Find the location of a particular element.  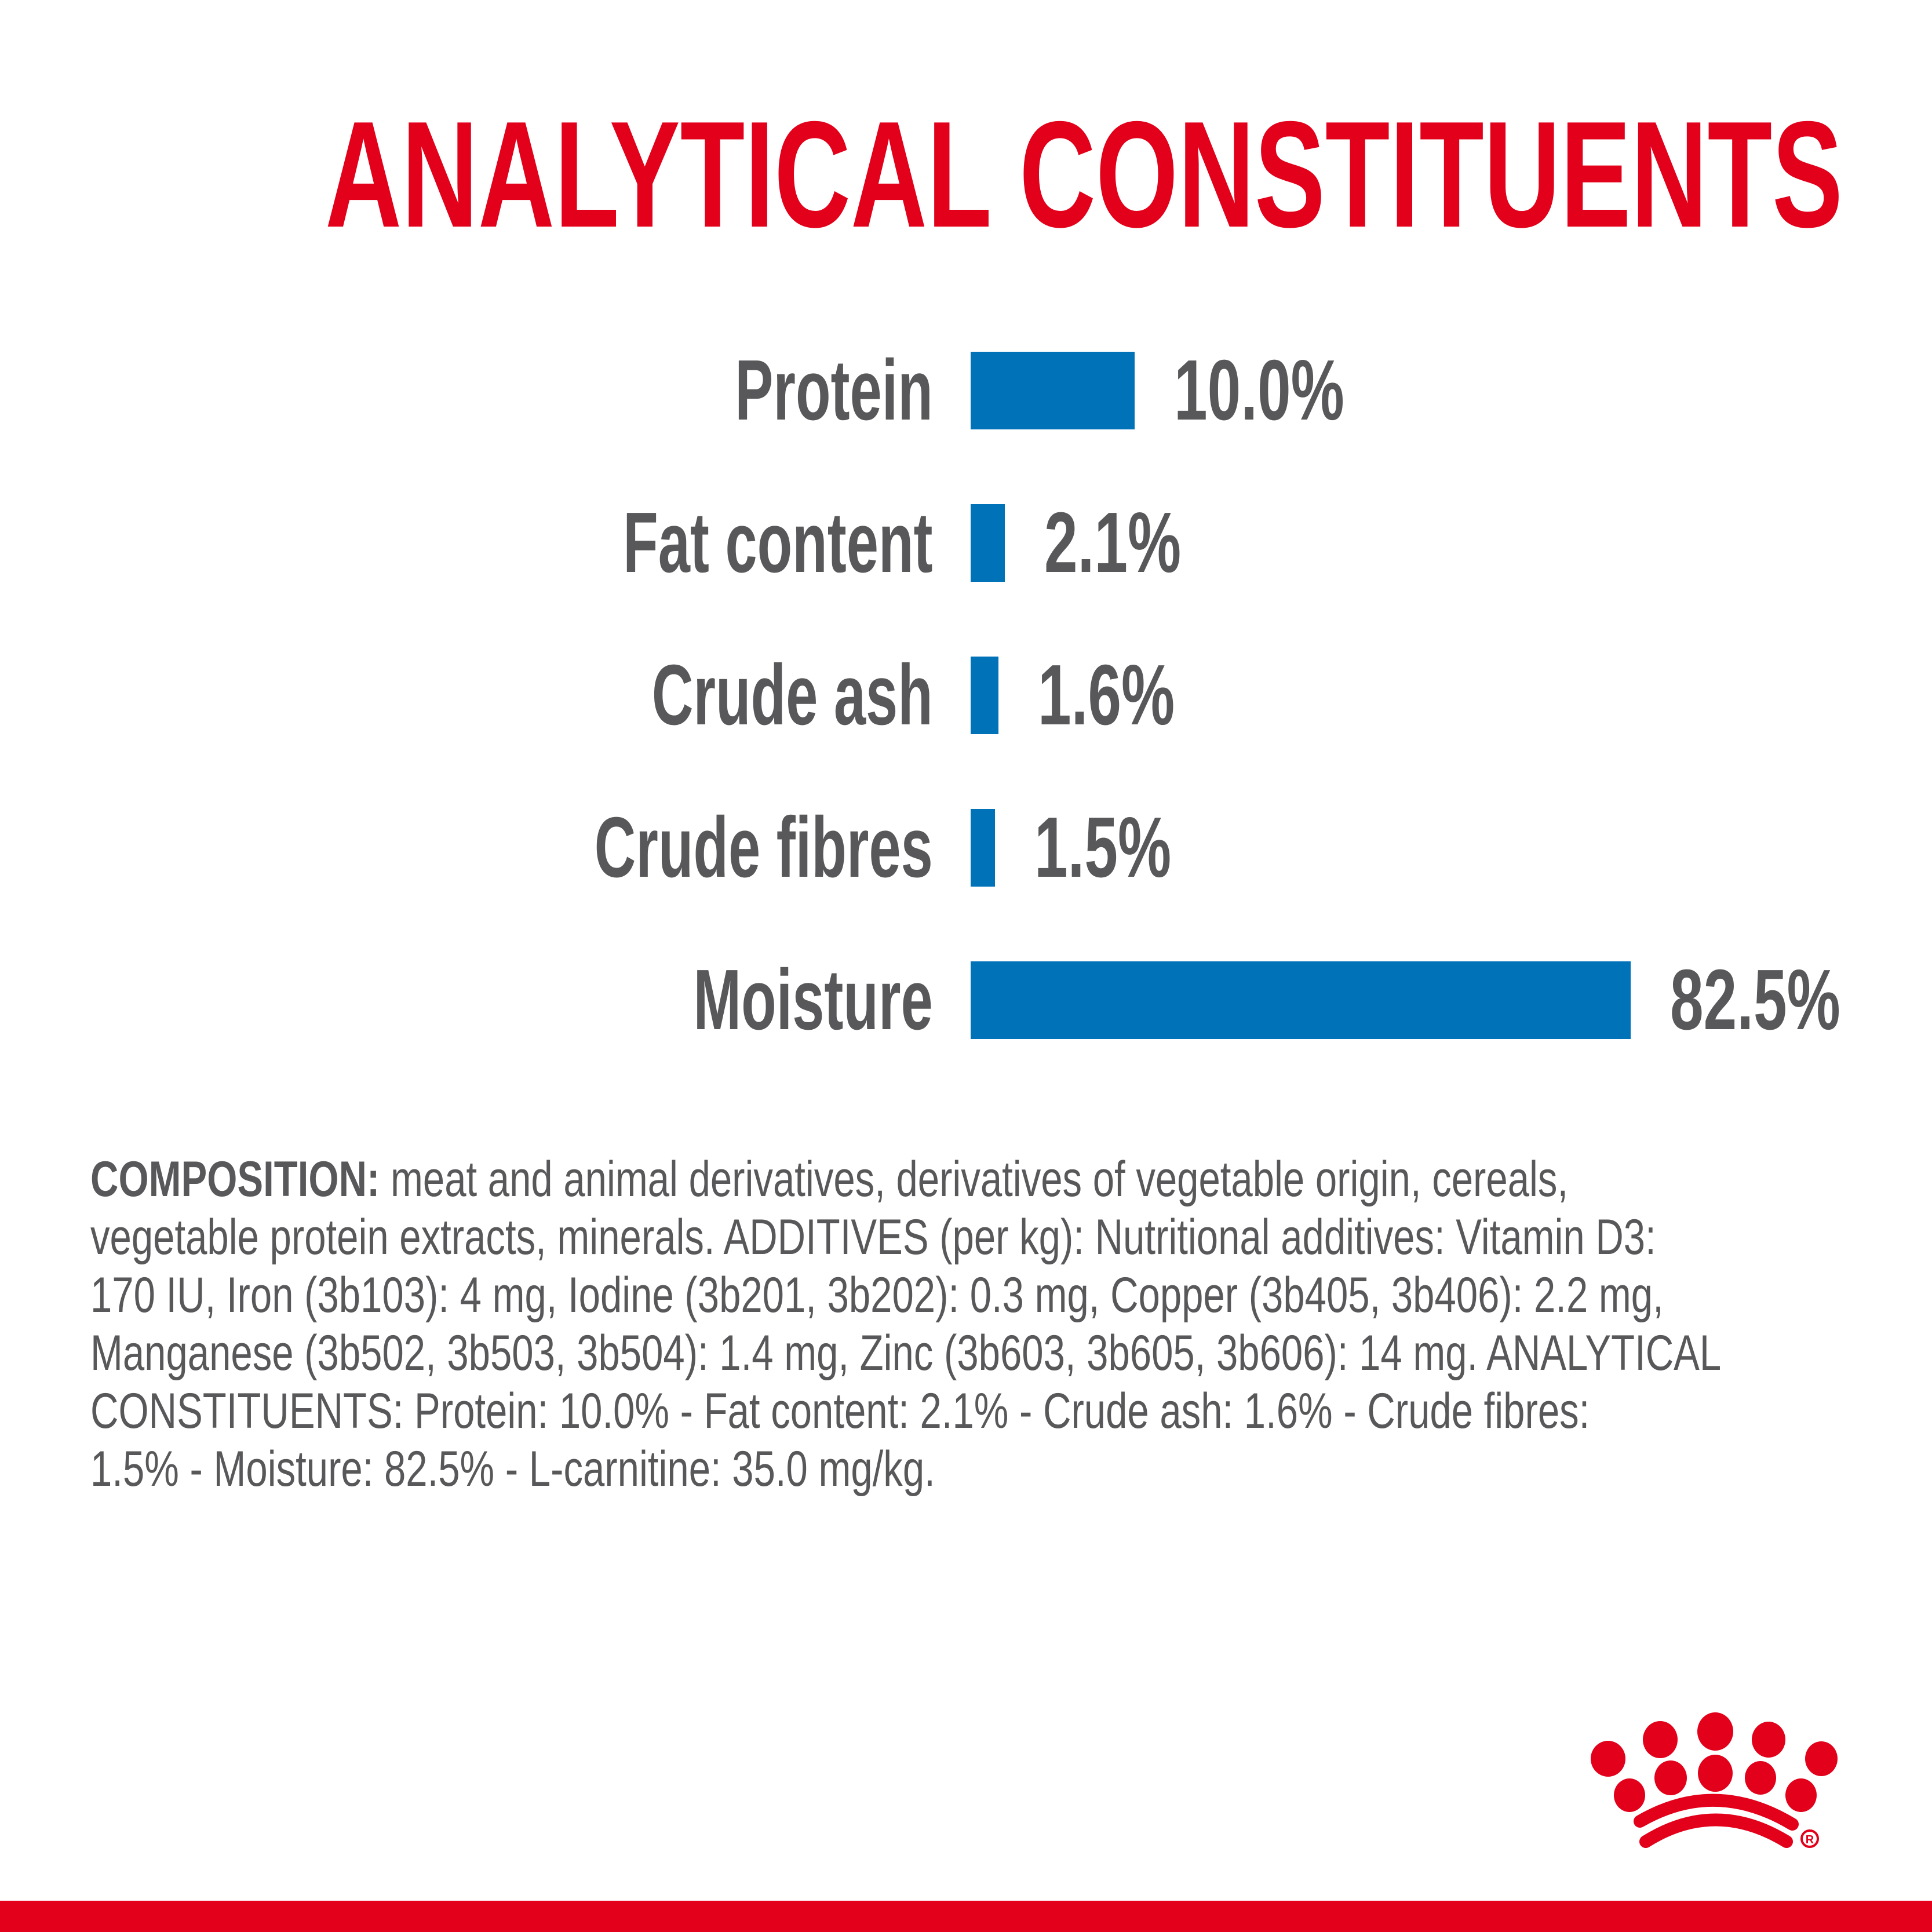

bar-value-protein: 10.0% is located at coordinates (1296, 391).